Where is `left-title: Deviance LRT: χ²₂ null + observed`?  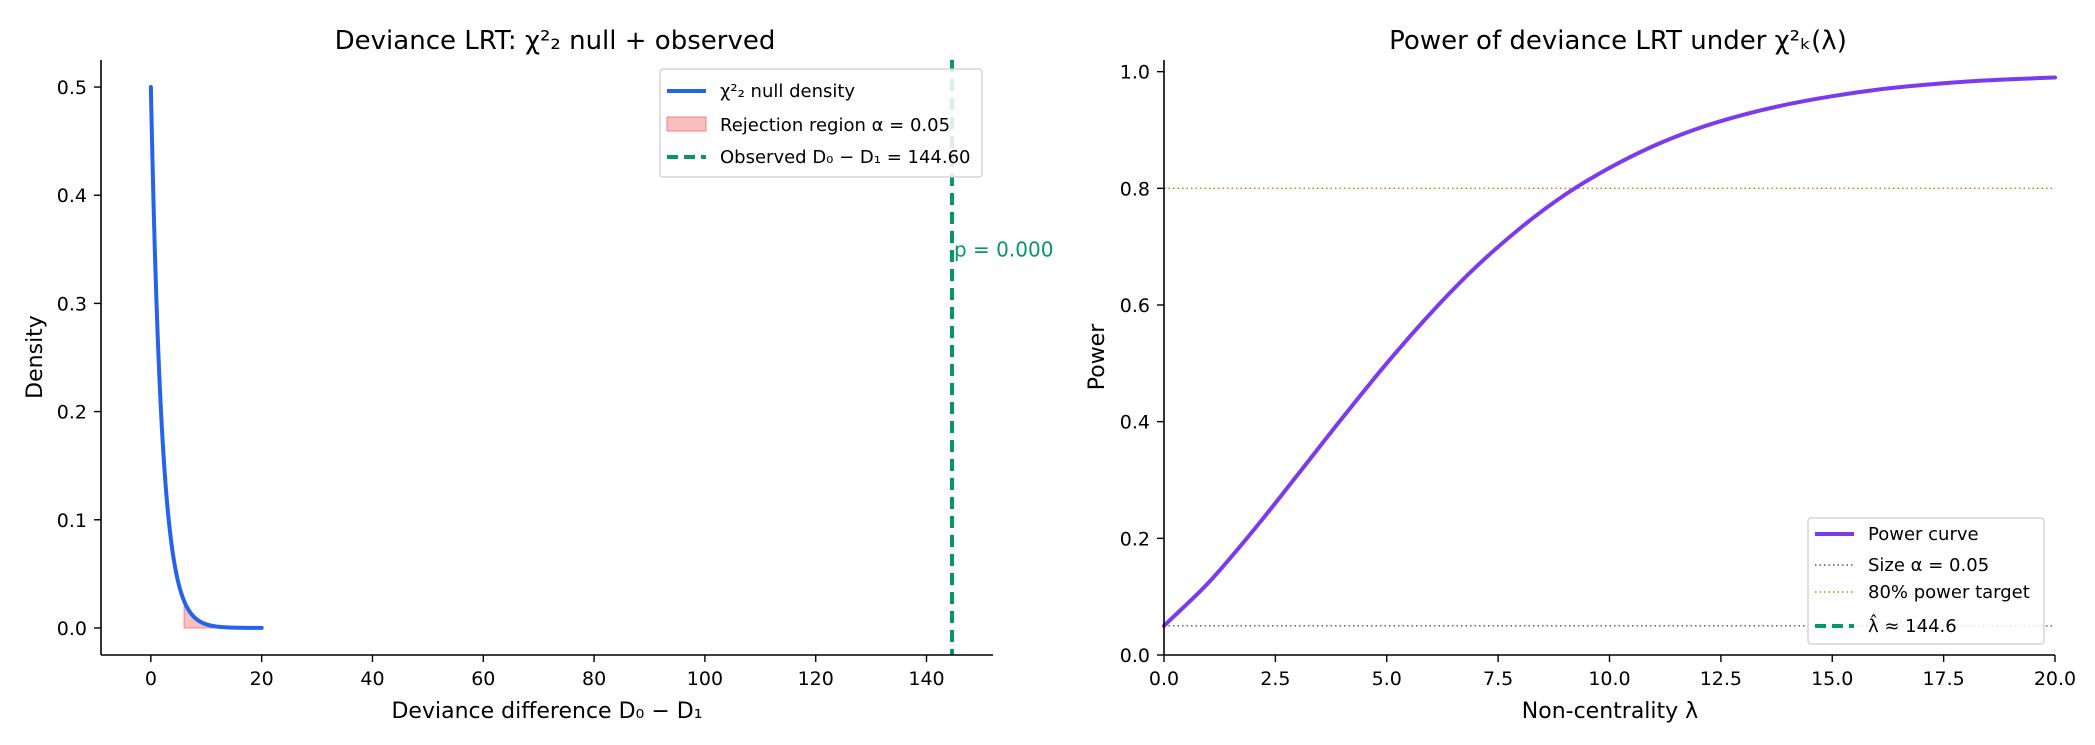 left-title: Deviance LRT: χ²₂ null + observed is located at coordinates (555, 41).